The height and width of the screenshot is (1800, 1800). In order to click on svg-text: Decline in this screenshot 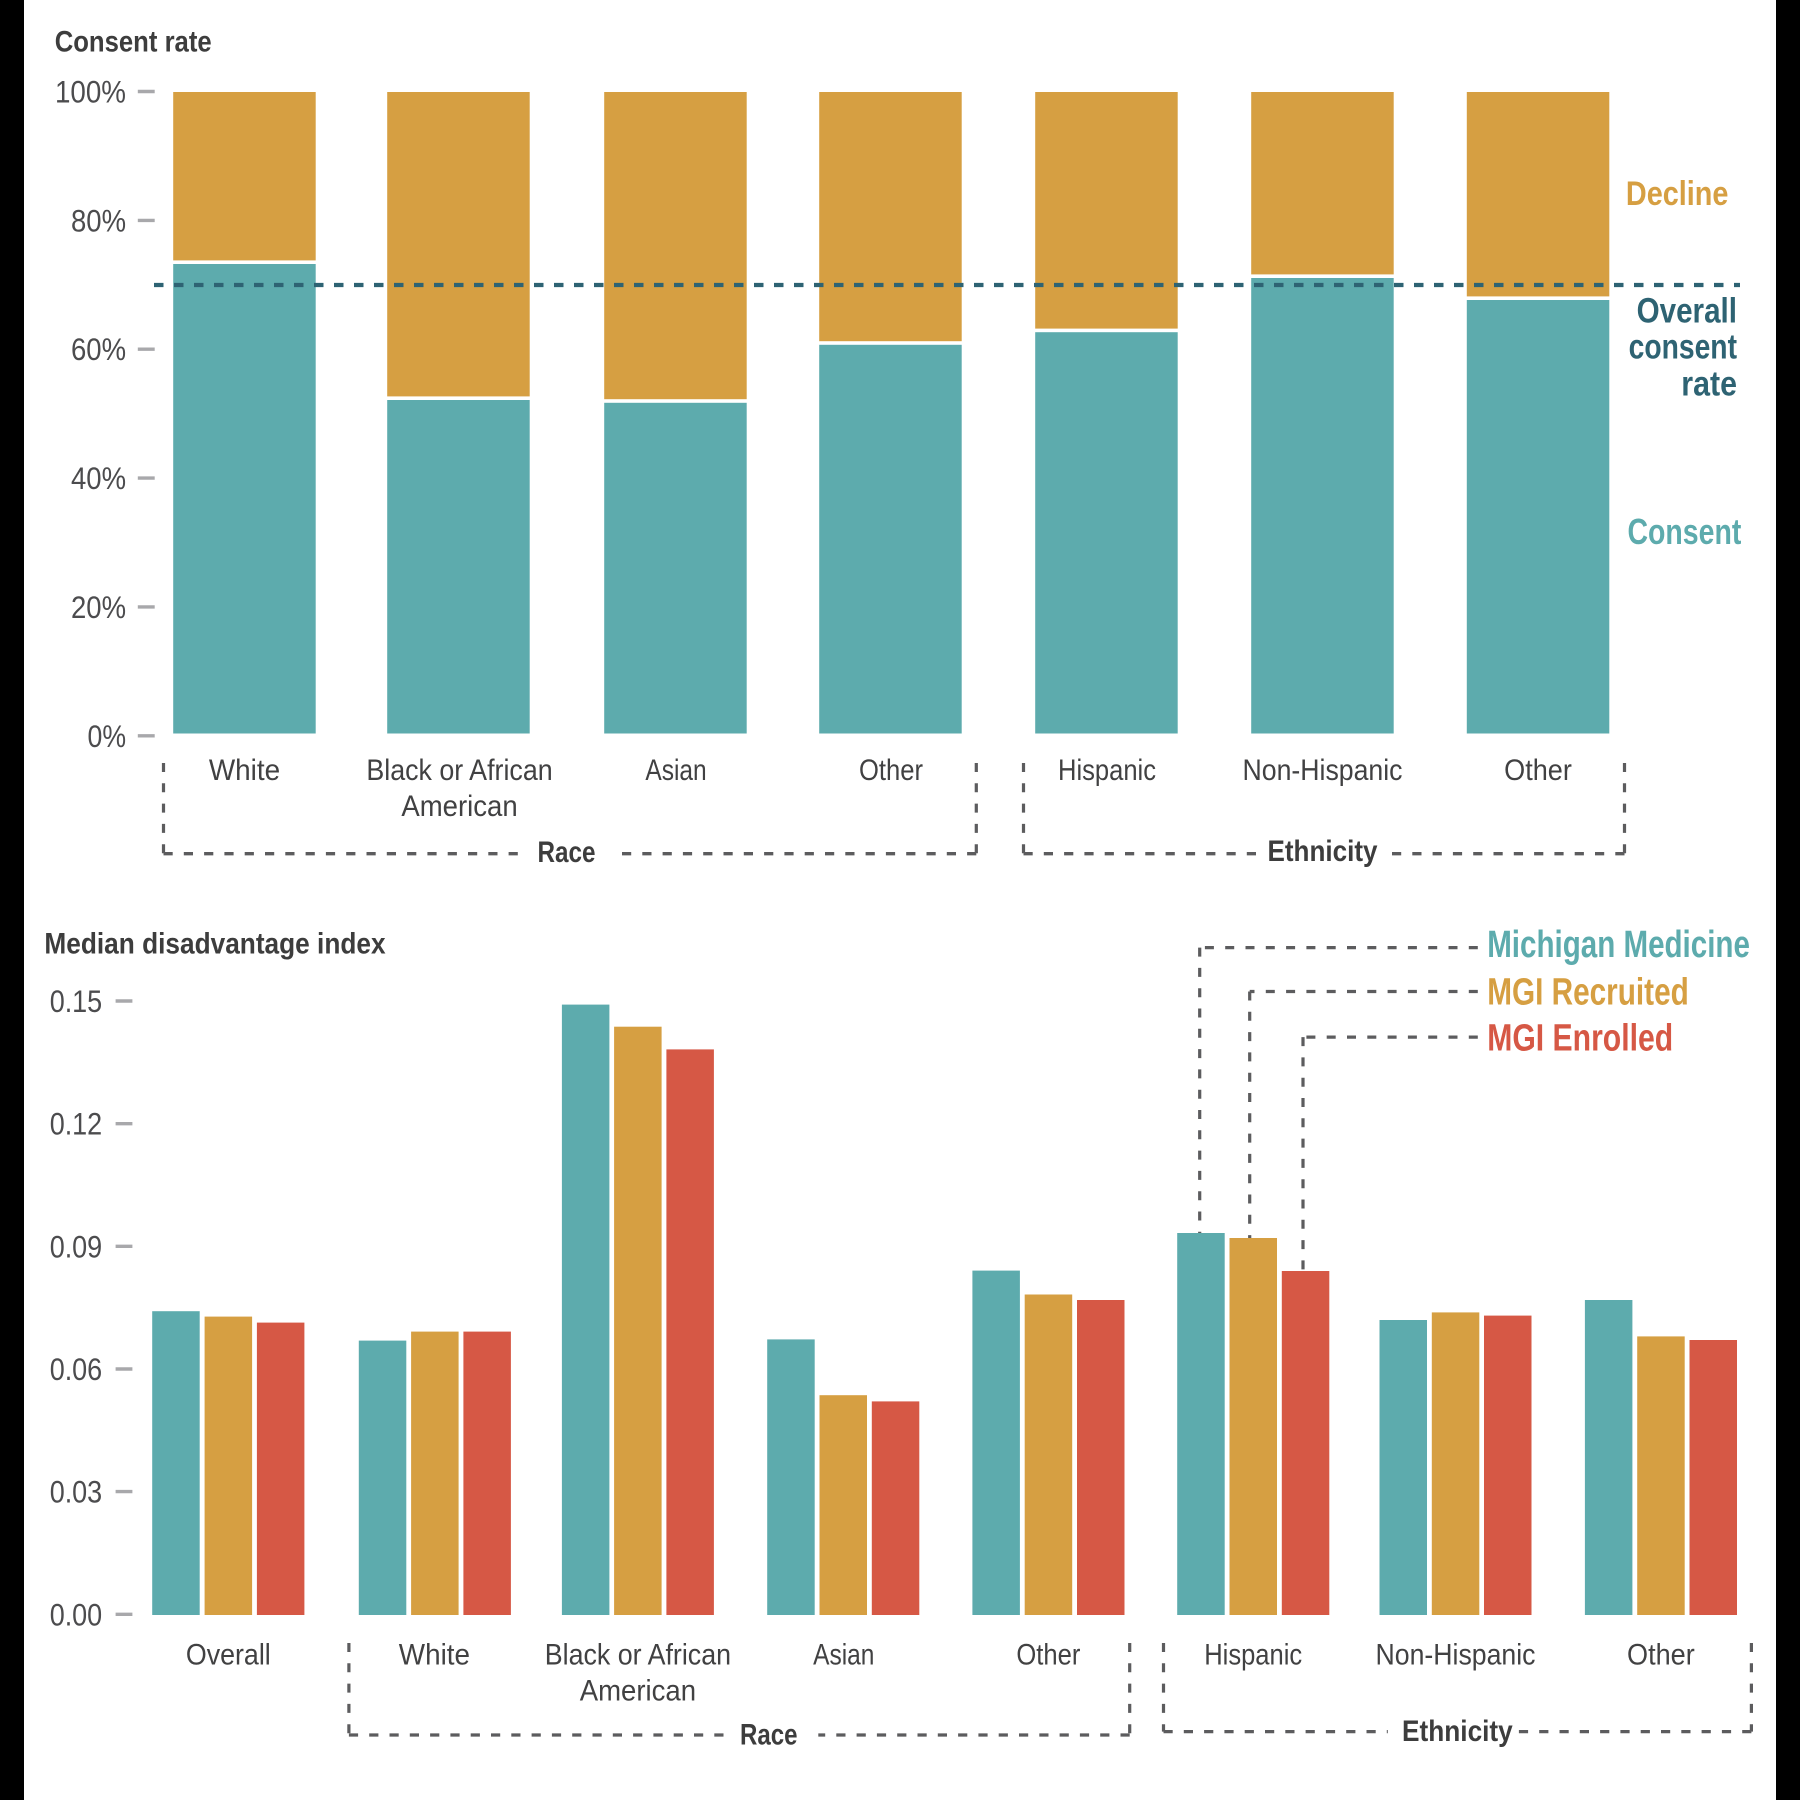, I will do `click(1677, 194)`.